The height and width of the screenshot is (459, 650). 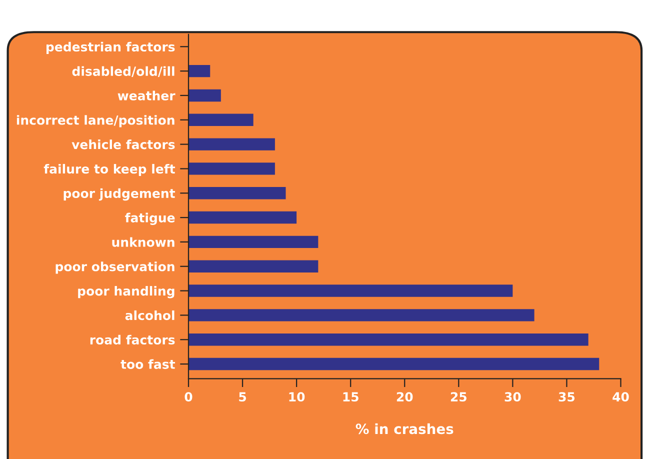 What do you see at coordinates (150, 218) in the screenshot?
I see `y-tick-label: fatigue` at bounding box center [150, 218].